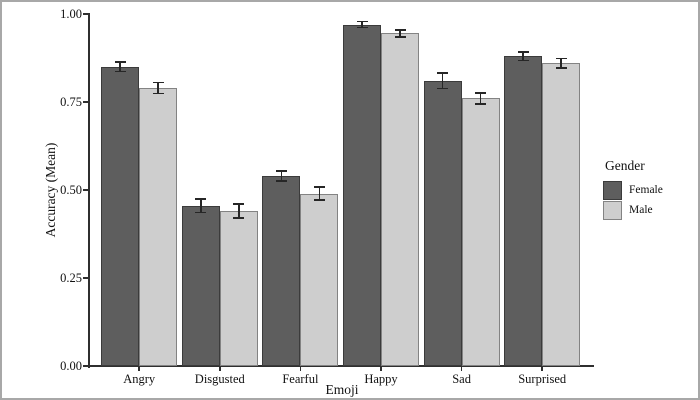 The height and width of the screenshot is (400, 700). What do you see at coordinates (71, 366) in the screenshot?
I see `y-tick-label: 0.00` at bounding box center [71, 366].